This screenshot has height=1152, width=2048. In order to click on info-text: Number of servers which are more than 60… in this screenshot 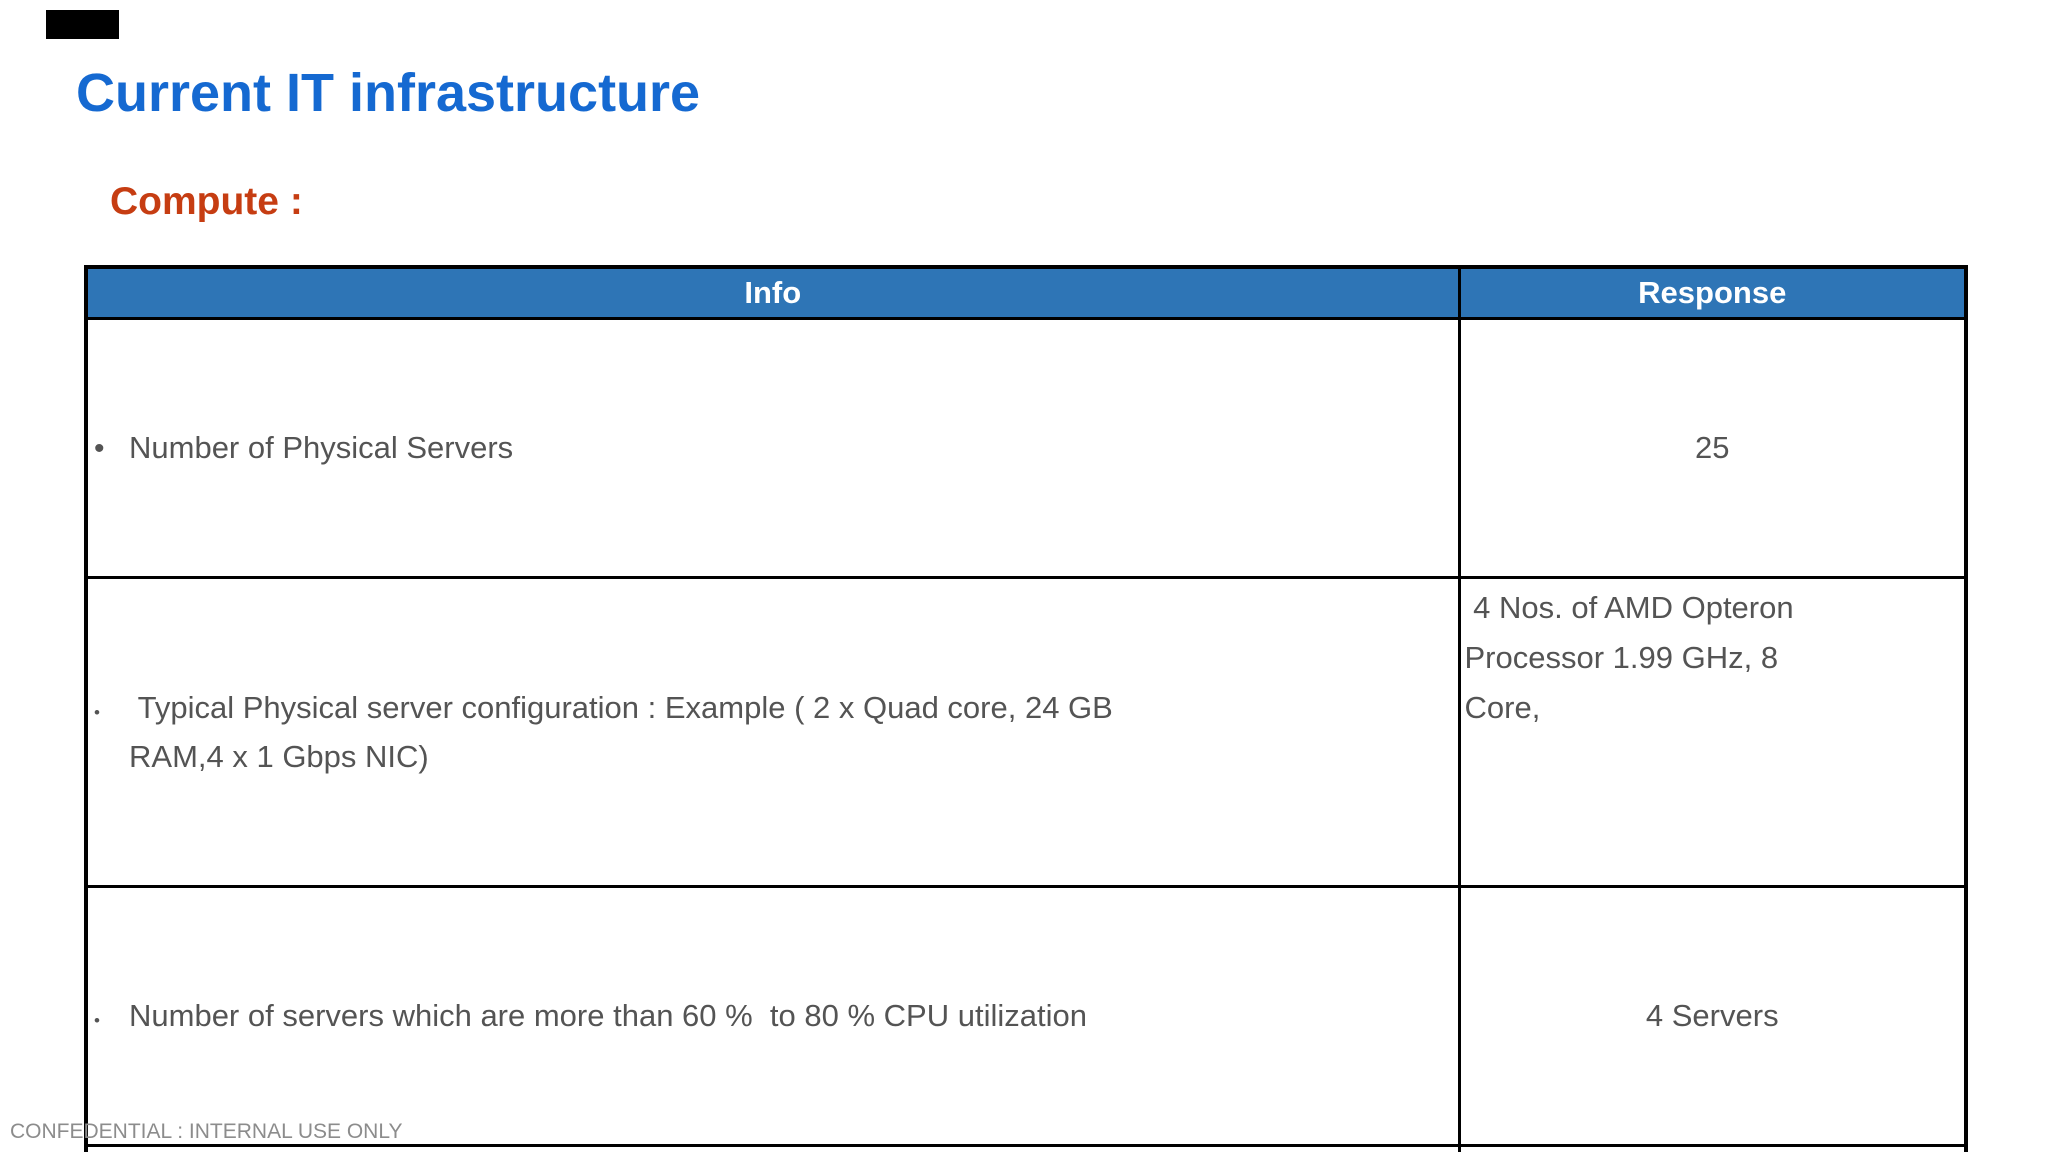, I will do `click(608, 1016)`.